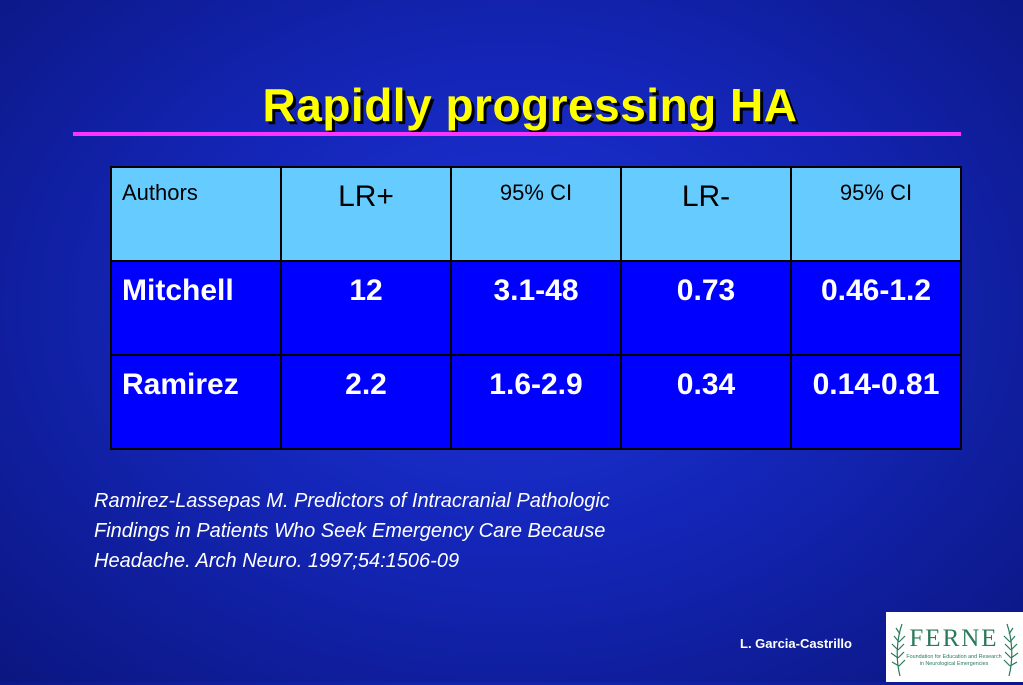 This screenshot has width=1023, height=685. I want to click on table-cell-author: Ramirez, so click(196, 402).